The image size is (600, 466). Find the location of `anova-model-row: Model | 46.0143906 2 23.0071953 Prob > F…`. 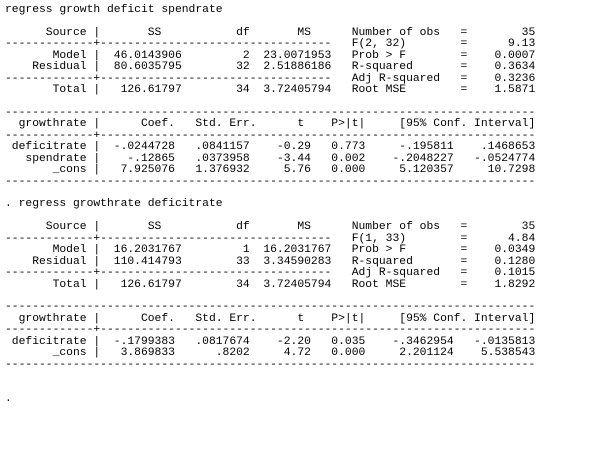

anova-model-row: Model | 46.0143906 2 23.0071953 Prob > F… is located at coordinates (270, 55).